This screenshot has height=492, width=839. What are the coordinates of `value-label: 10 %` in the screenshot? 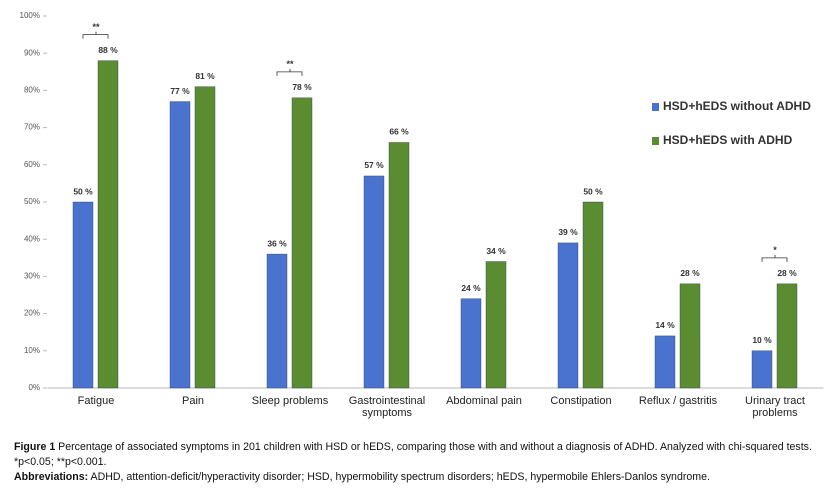 It's located at (762, 340).